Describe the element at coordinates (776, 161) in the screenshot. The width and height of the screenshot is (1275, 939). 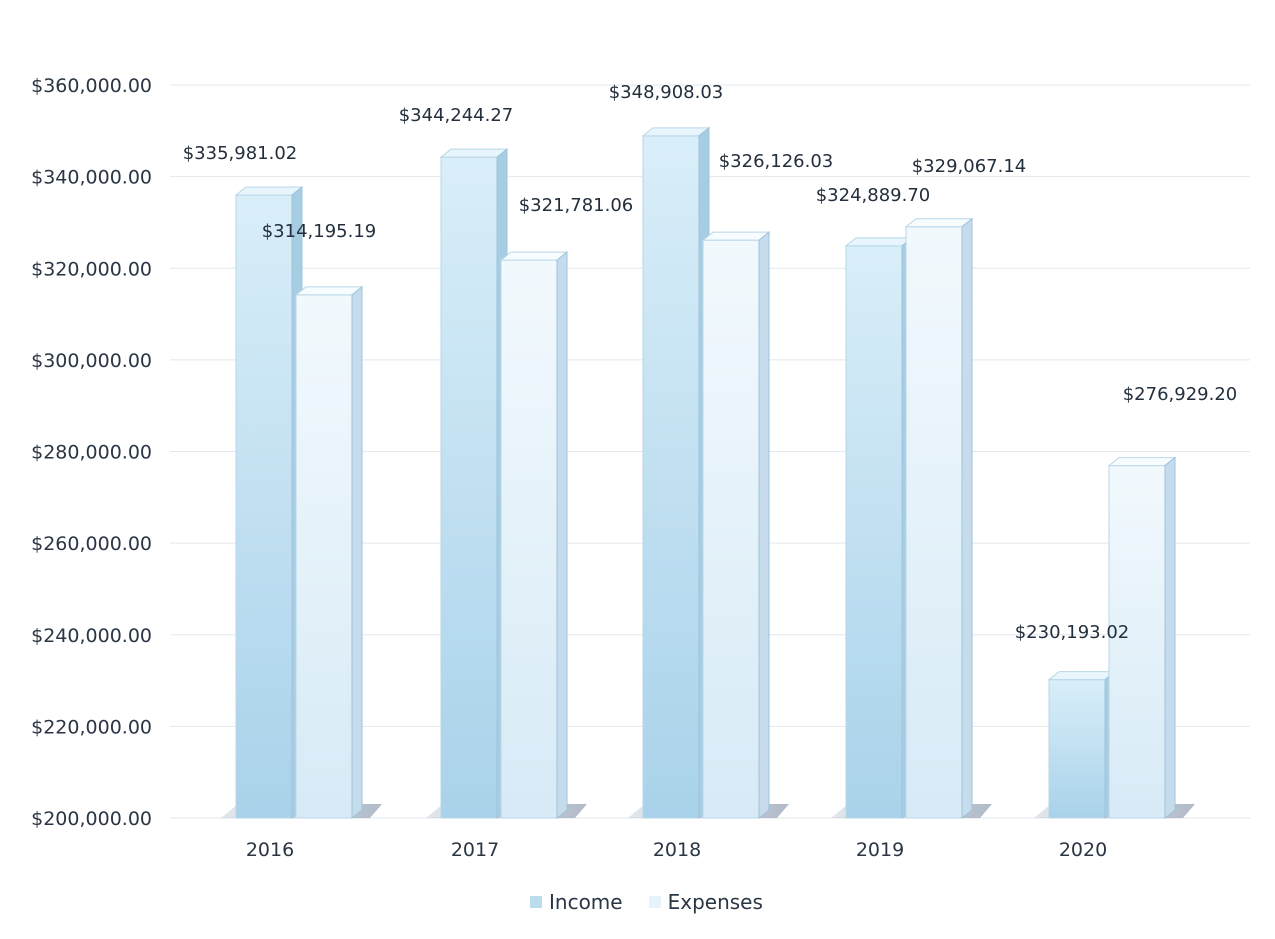
I see `data-label-expenses: $326,126.03` at that location.